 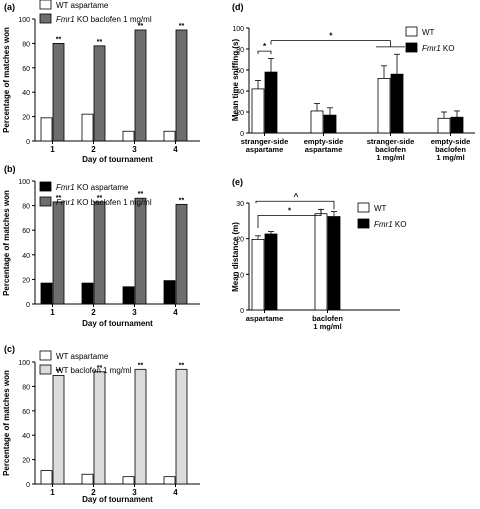 What do you see at coordinates (240, 275) in the screenshot?
I see `y-tick-label: 10` at bounding box center [240, 275].